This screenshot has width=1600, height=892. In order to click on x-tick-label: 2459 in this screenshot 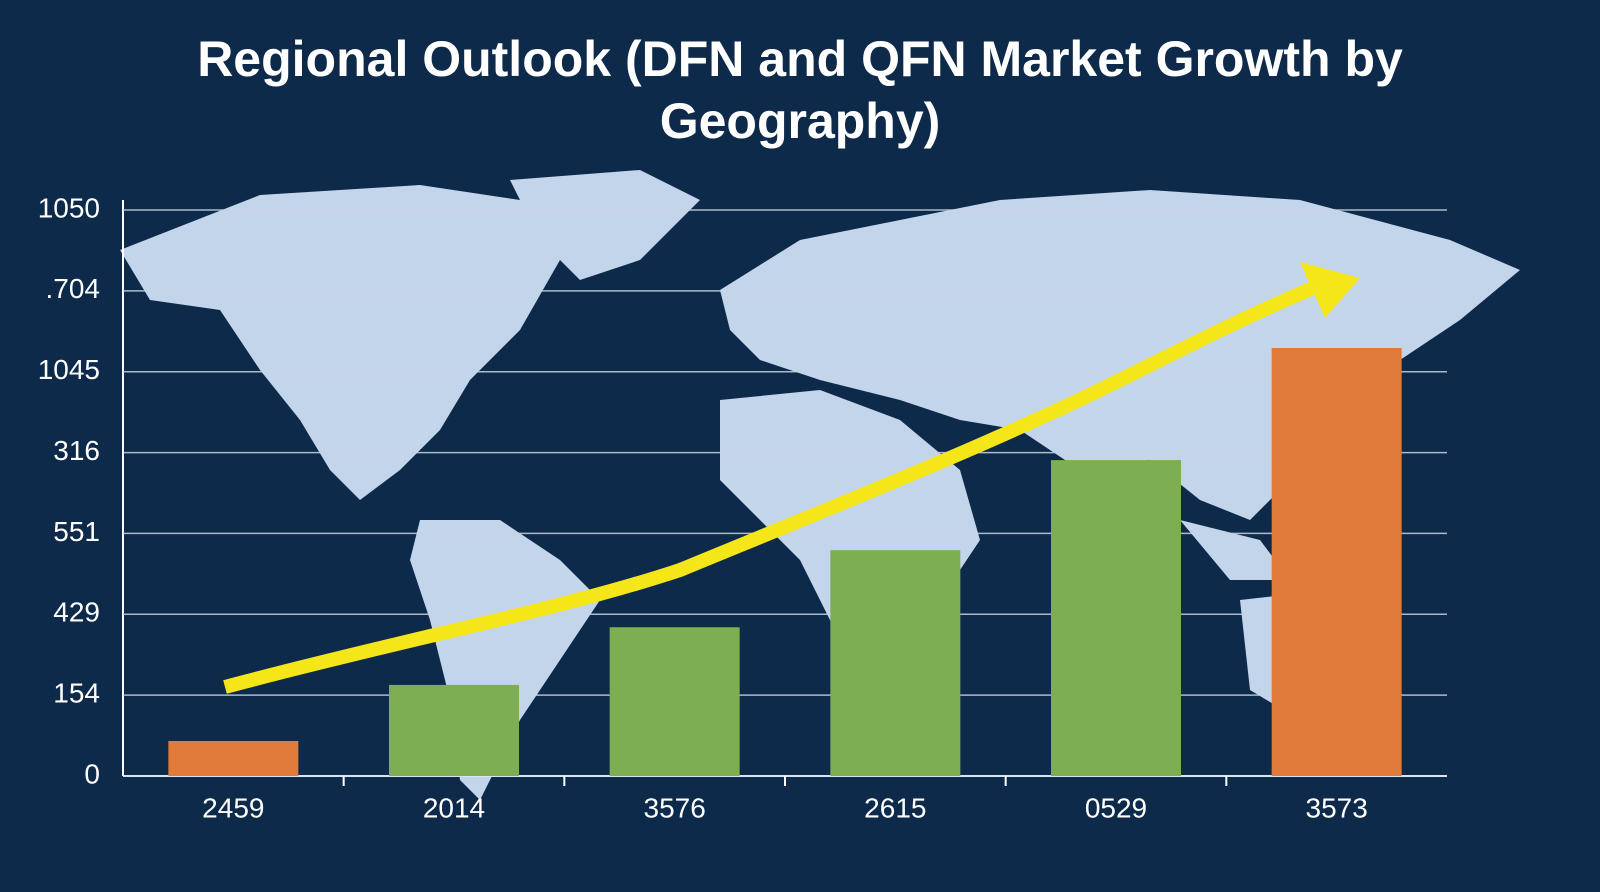, I will do `click(233, 807)`.